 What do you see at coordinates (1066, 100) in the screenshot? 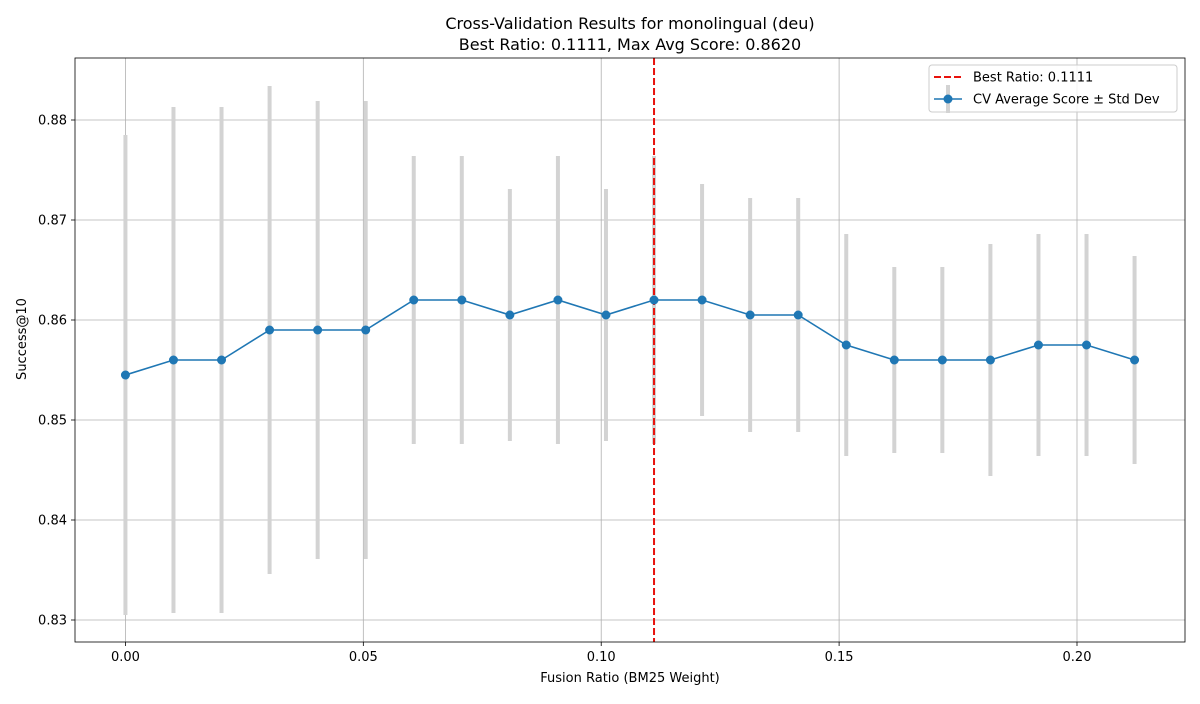
I see `legend-series-label: CV Average Score ± Std Dev` at bounding box center [1066, 100].